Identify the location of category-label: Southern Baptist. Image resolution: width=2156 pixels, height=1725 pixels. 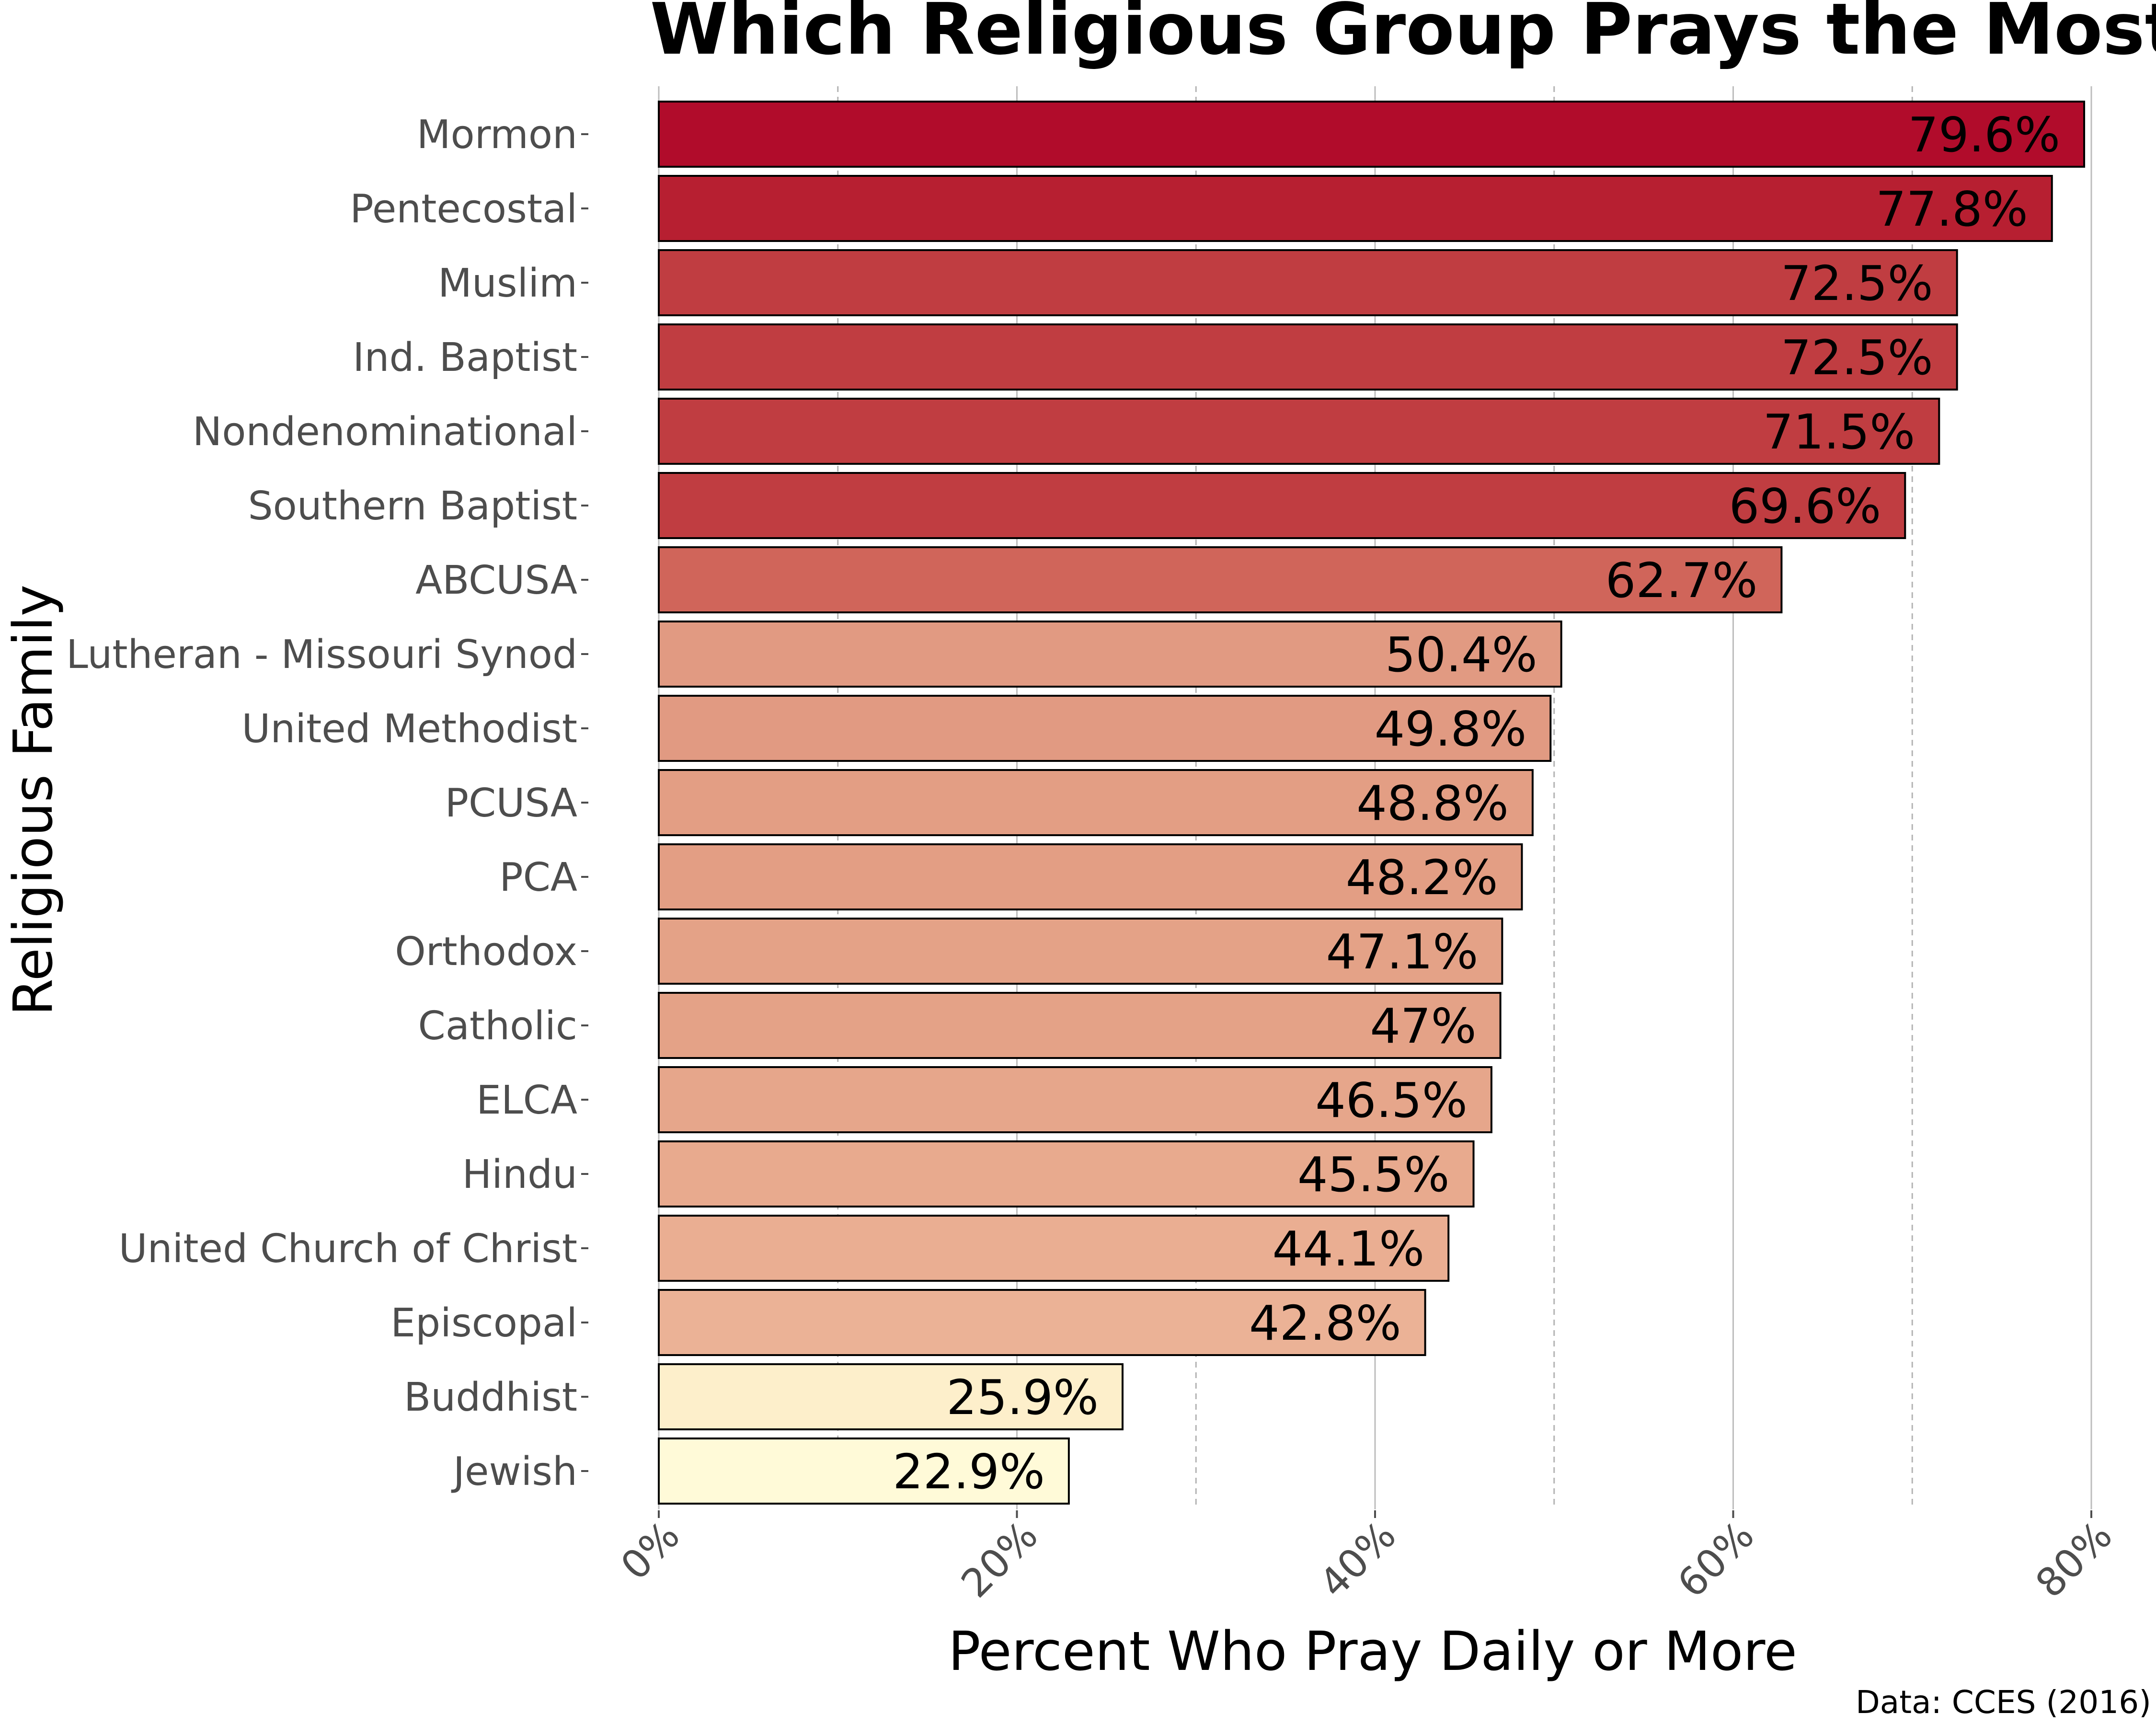
(412, 506).